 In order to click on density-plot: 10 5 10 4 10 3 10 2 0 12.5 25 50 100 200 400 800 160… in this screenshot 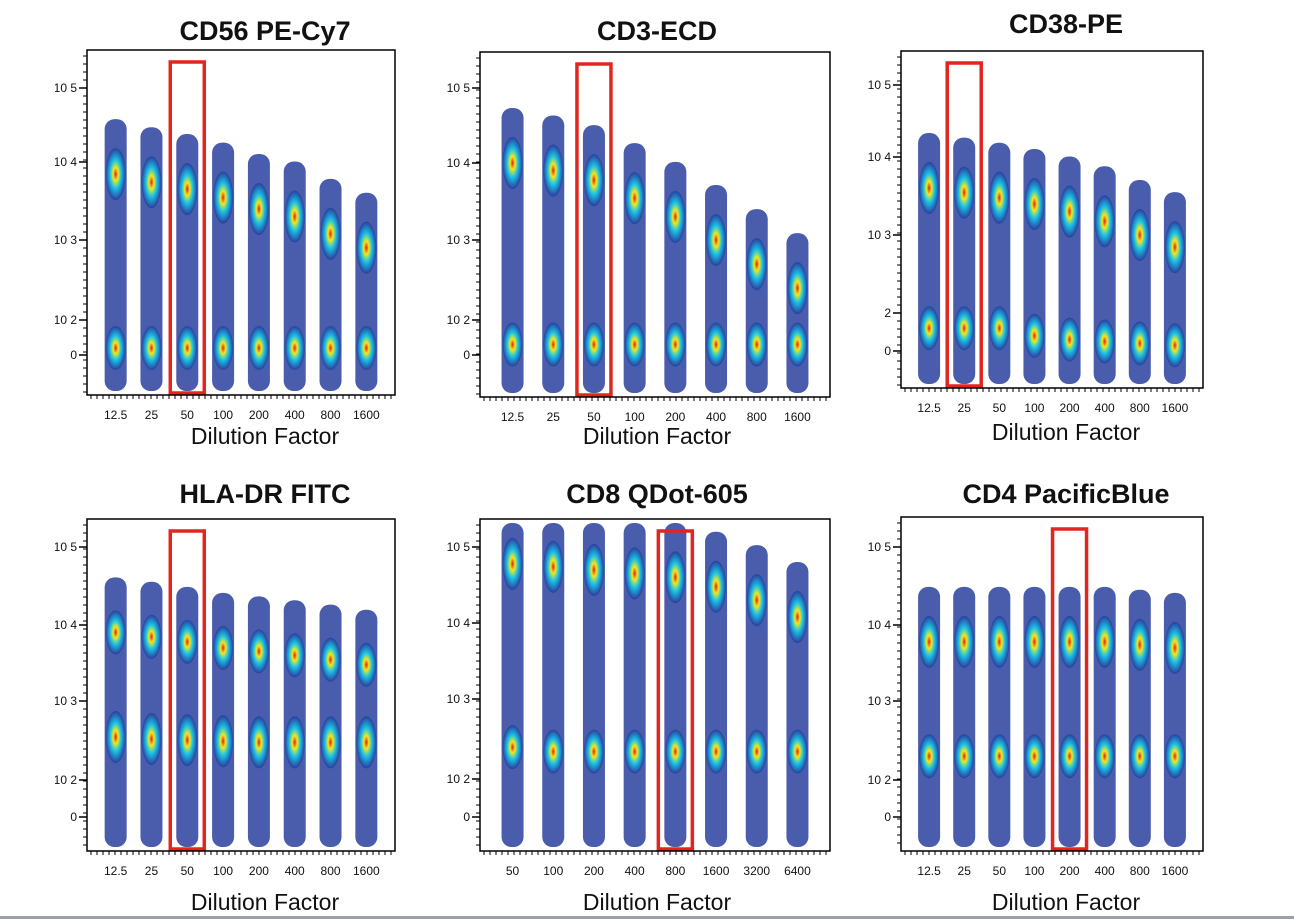, I will do `click(225, 235)`.